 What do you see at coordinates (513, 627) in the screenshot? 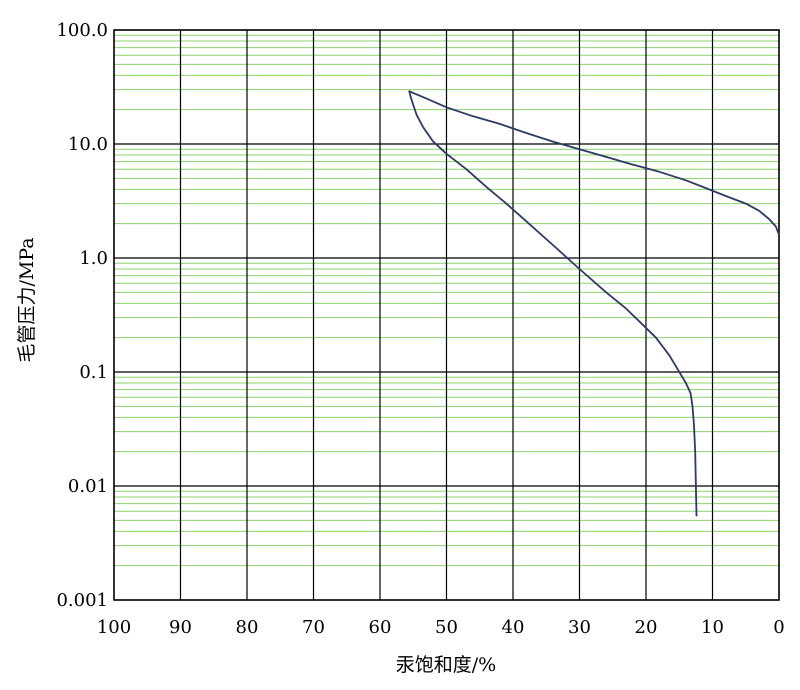
I see `x-tick-label: 40` at bounding box center [513, 627].